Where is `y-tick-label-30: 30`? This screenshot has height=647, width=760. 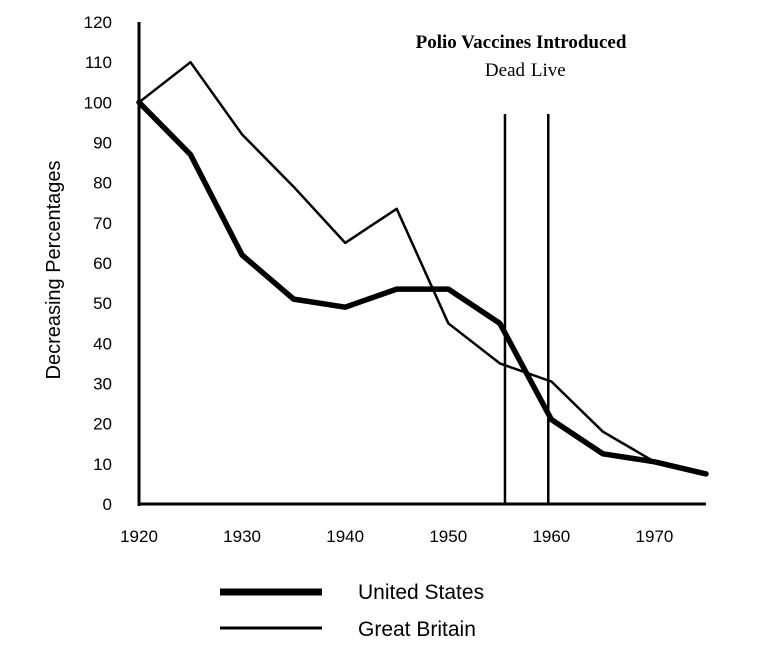 y-tick-label-30: 30 is located at coordinates (102, 384).